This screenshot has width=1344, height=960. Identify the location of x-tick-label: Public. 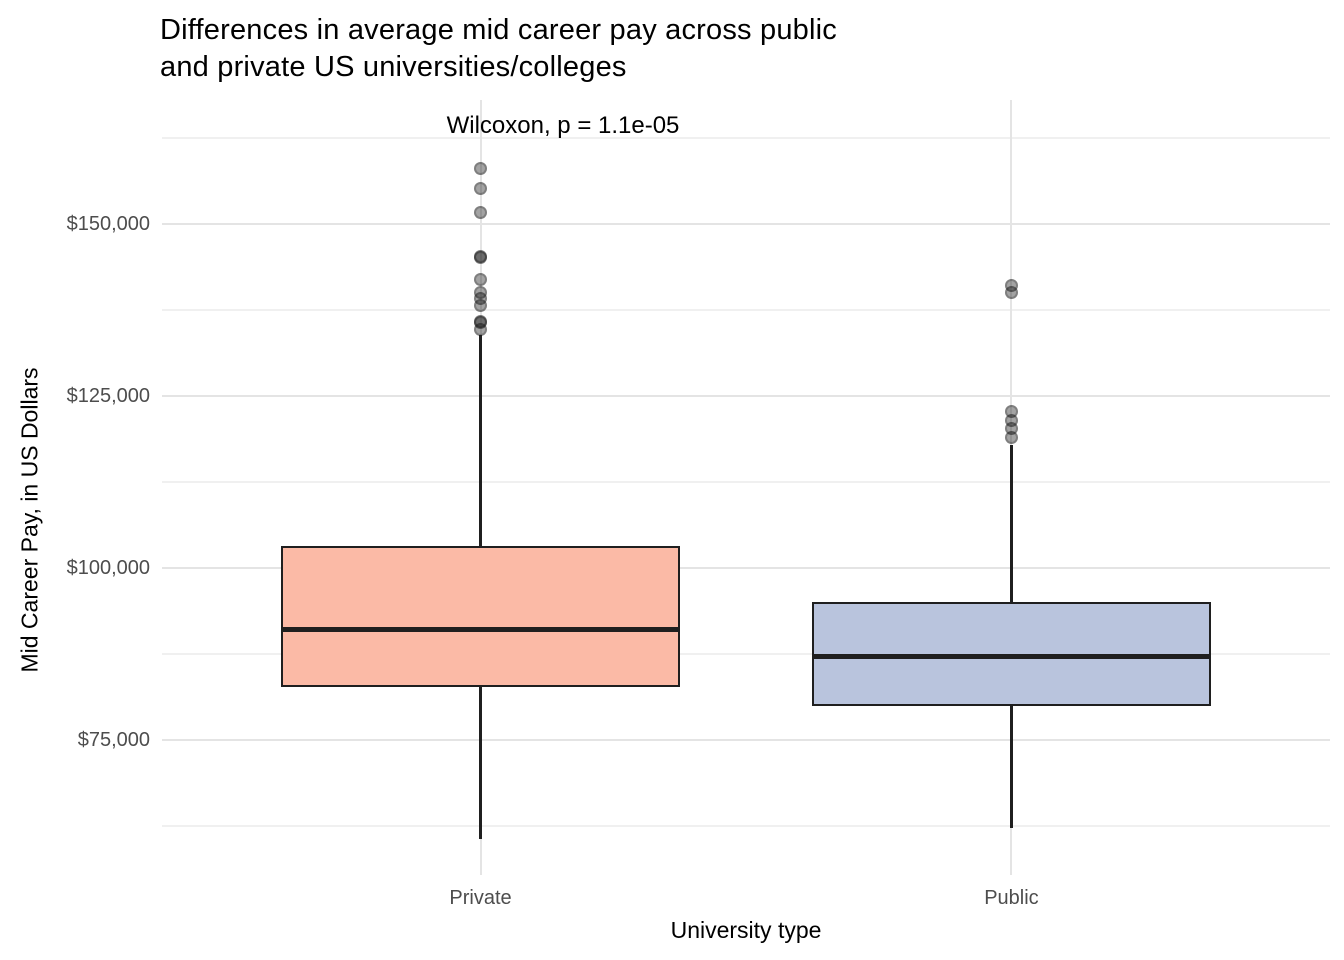
(1011, 898).